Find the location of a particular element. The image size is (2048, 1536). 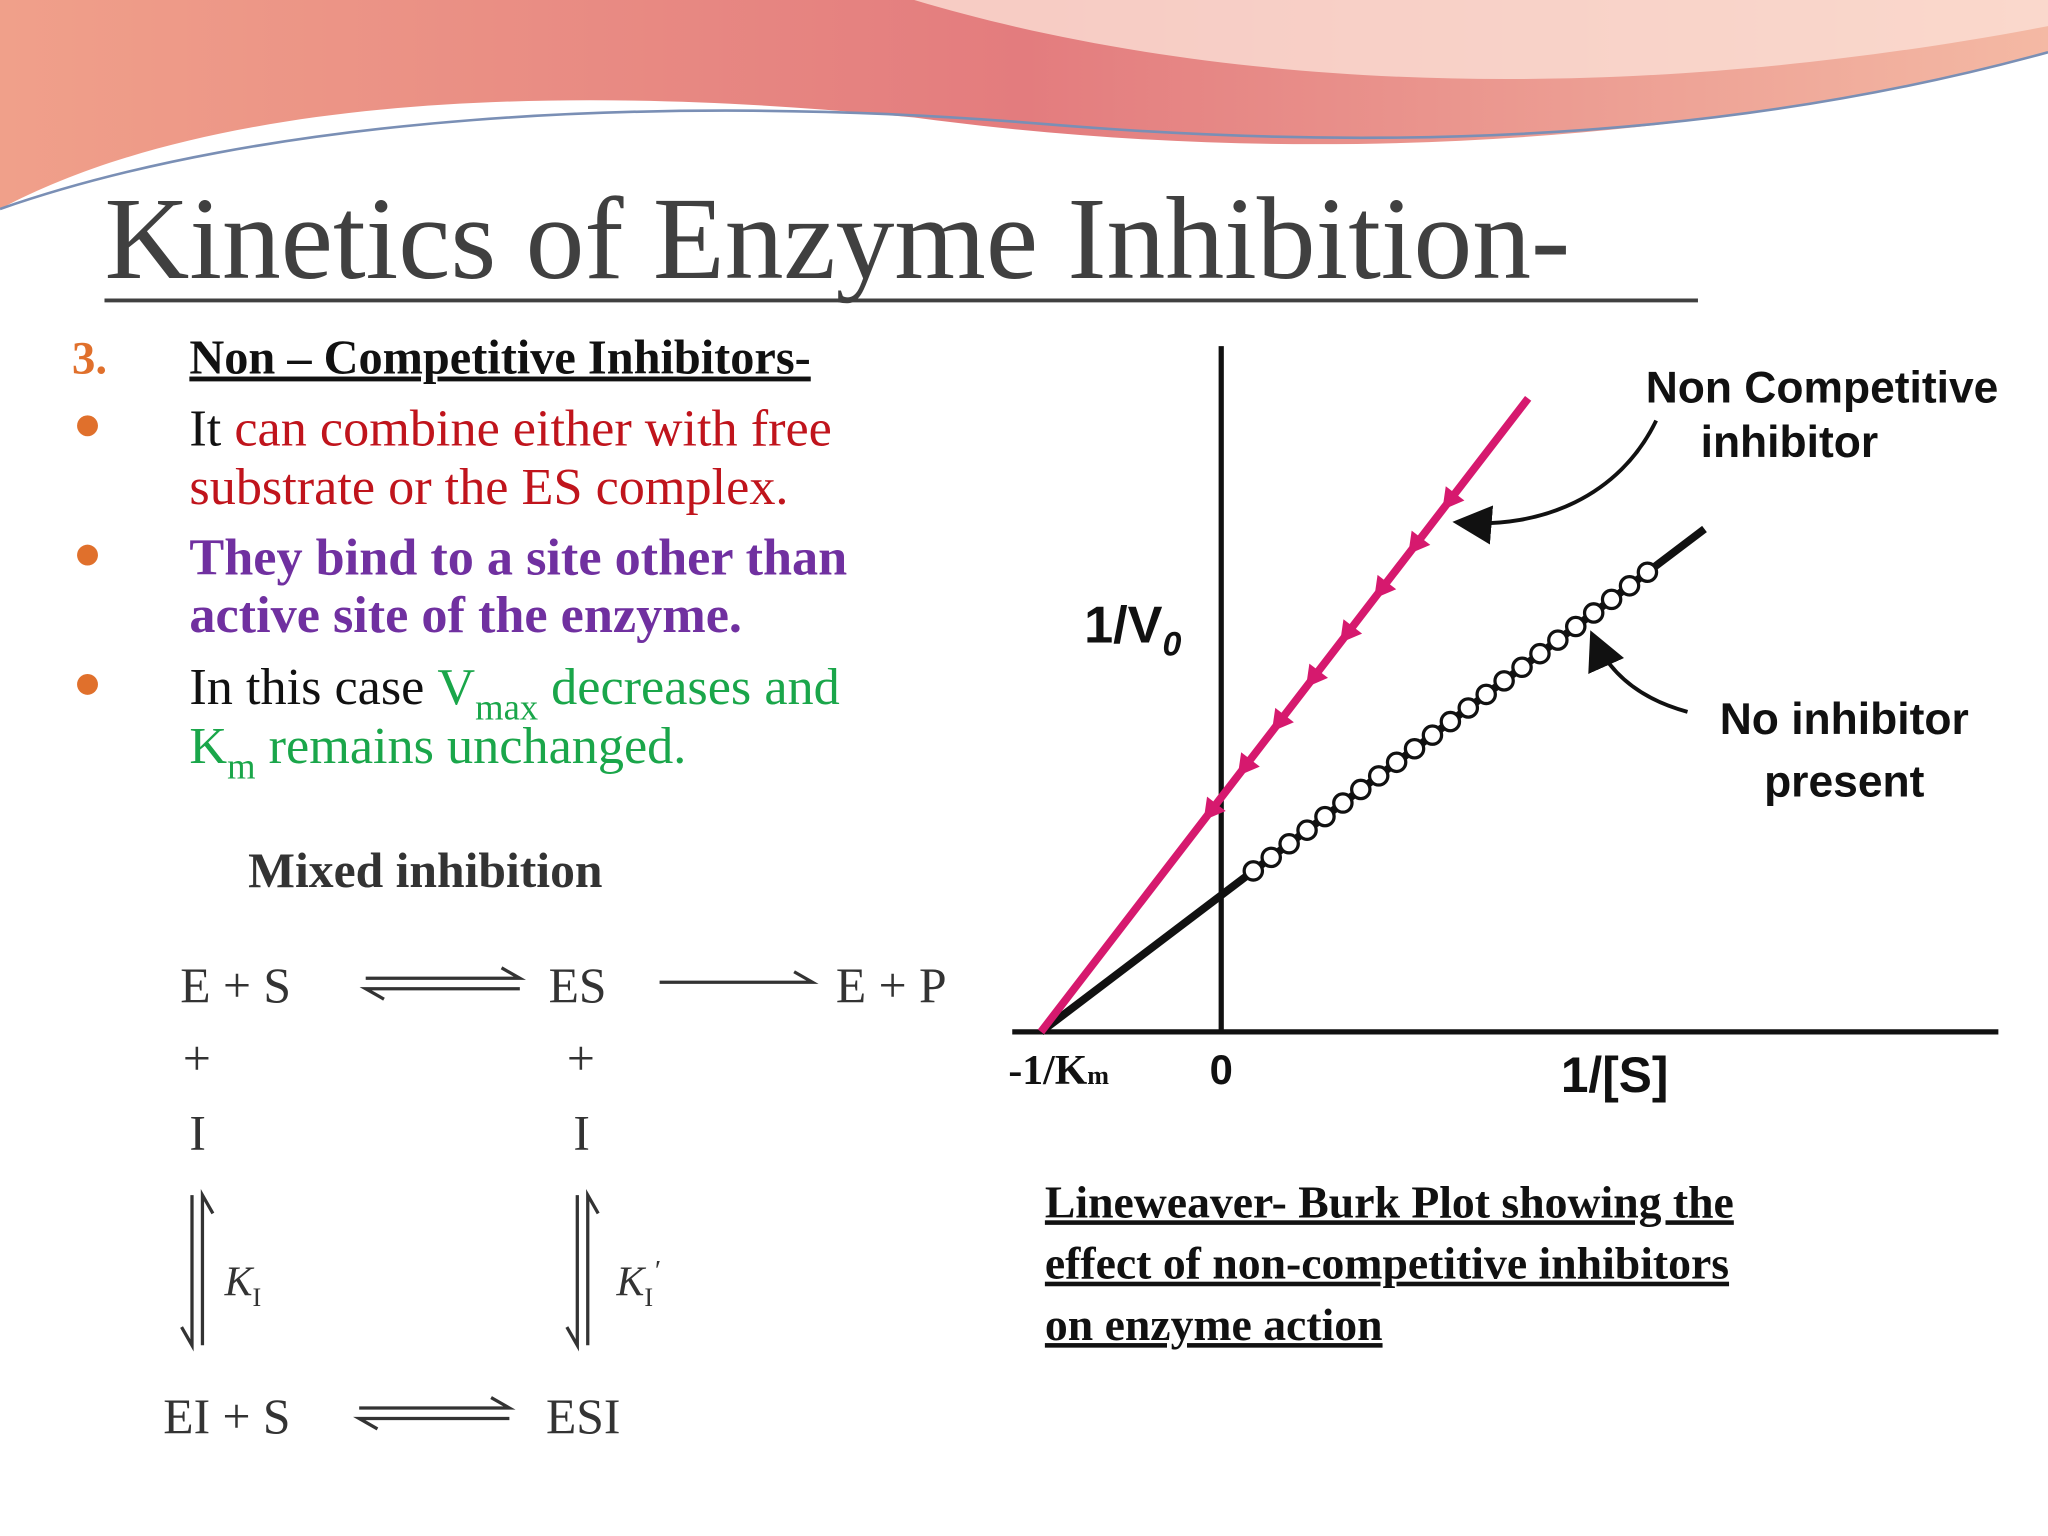

species: ESI is located at coordinates (583, 1416).